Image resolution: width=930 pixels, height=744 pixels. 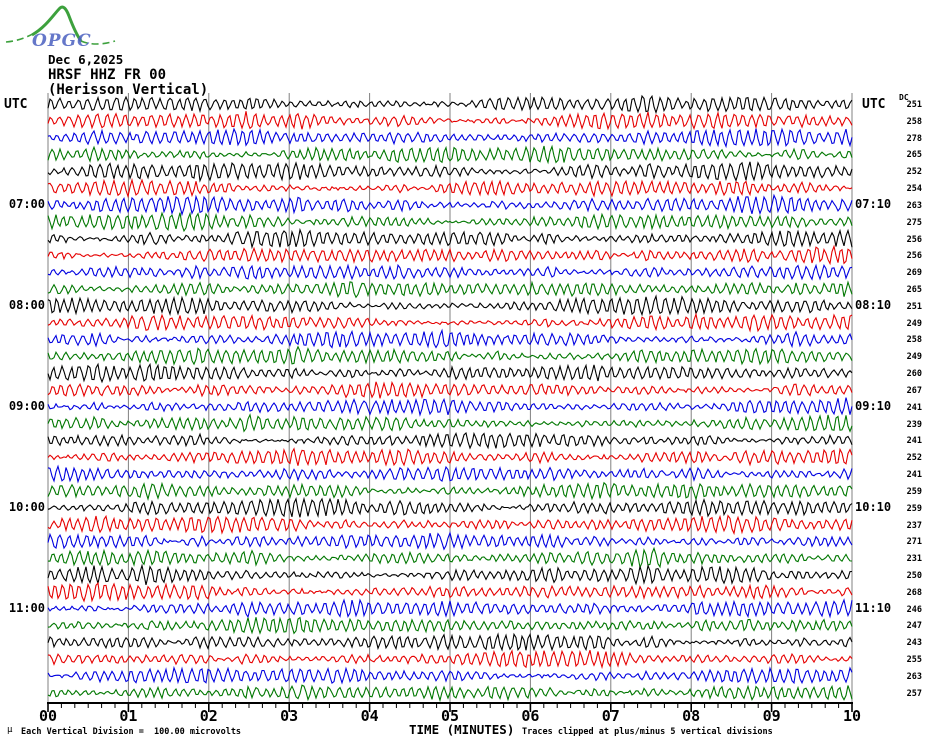 I want to click on dc-offset-value: 231, so click(x=914, y=559).